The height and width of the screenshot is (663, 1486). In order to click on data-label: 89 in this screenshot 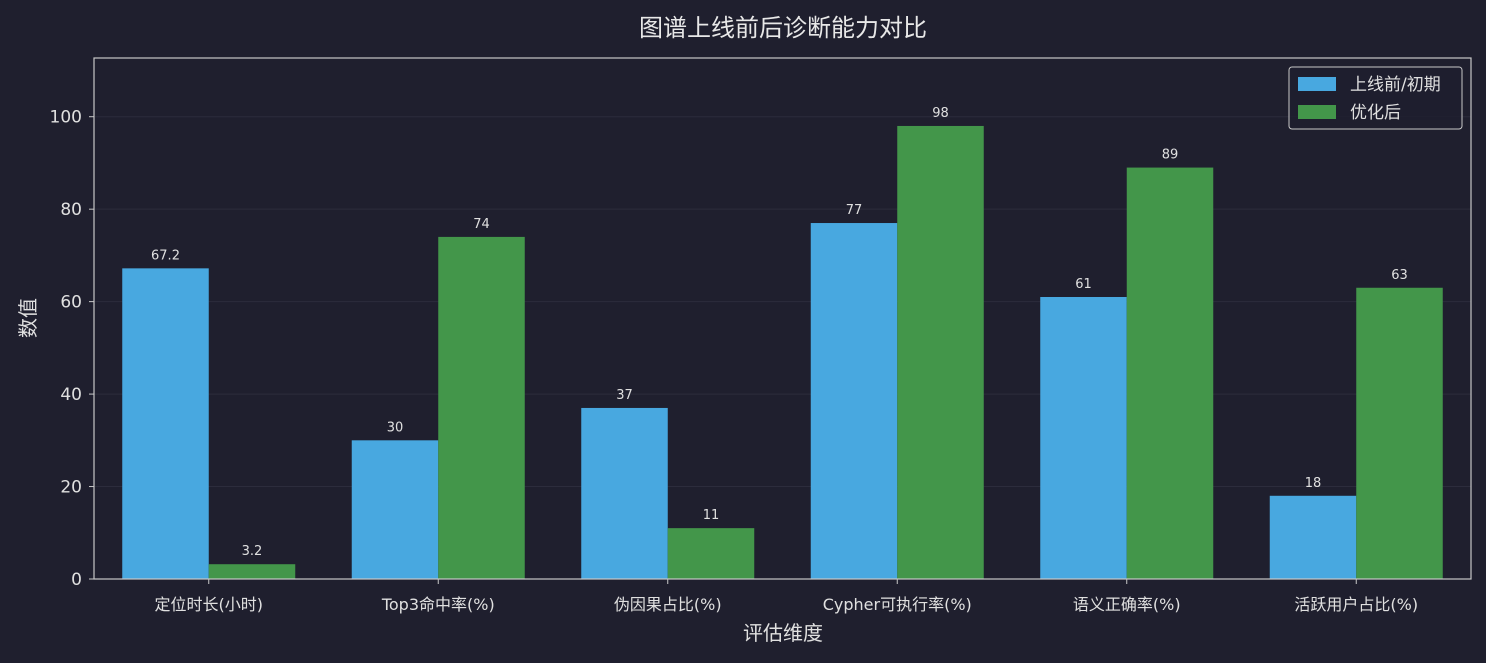, I will do `click(1170, 155)`.